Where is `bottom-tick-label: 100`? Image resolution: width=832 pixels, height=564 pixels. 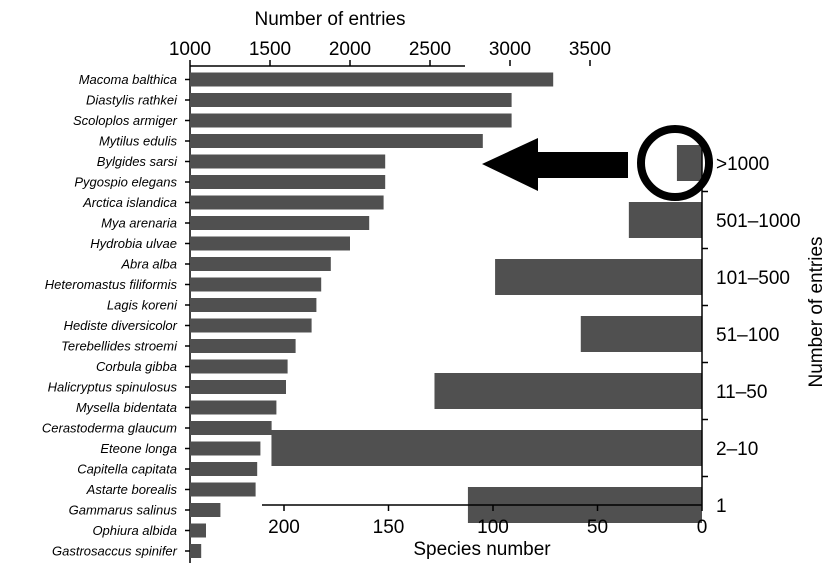 bottom-tick-label: 100 is located at coordinates (493, 527).